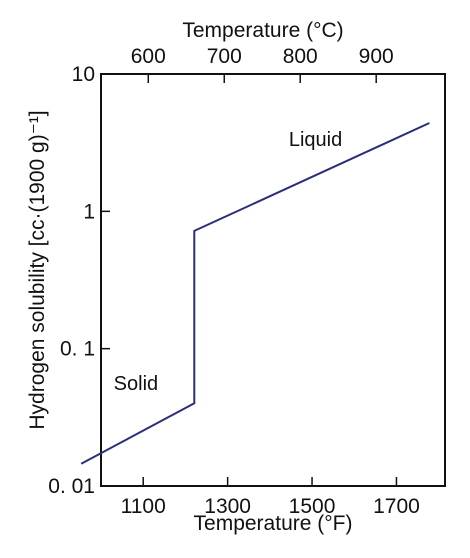  I want to click on top-tick-label: 600, so click(148, 56).